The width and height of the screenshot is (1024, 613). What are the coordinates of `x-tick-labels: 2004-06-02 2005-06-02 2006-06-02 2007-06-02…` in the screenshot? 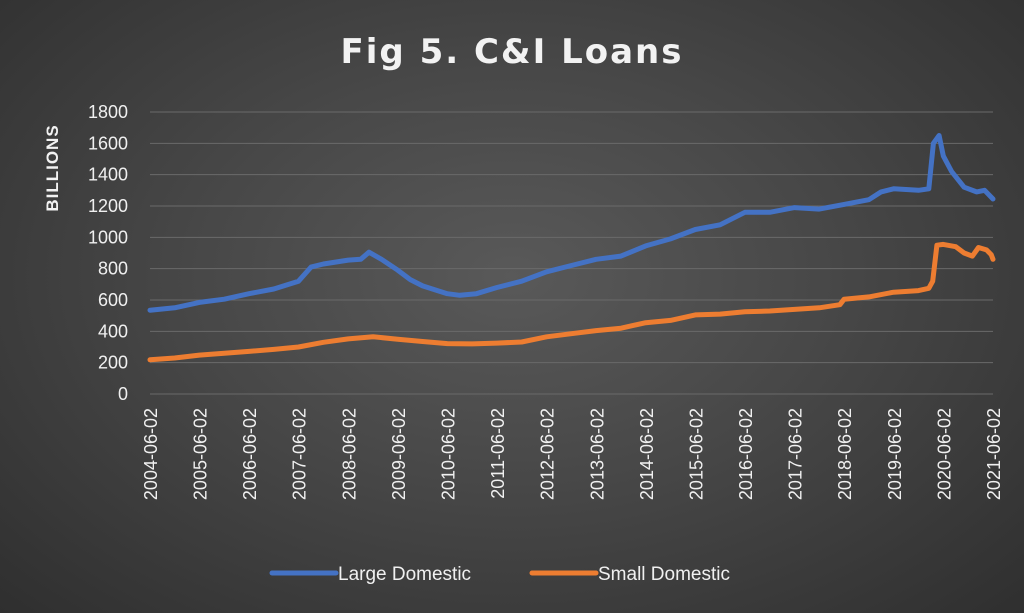 It's located at (572, 454).